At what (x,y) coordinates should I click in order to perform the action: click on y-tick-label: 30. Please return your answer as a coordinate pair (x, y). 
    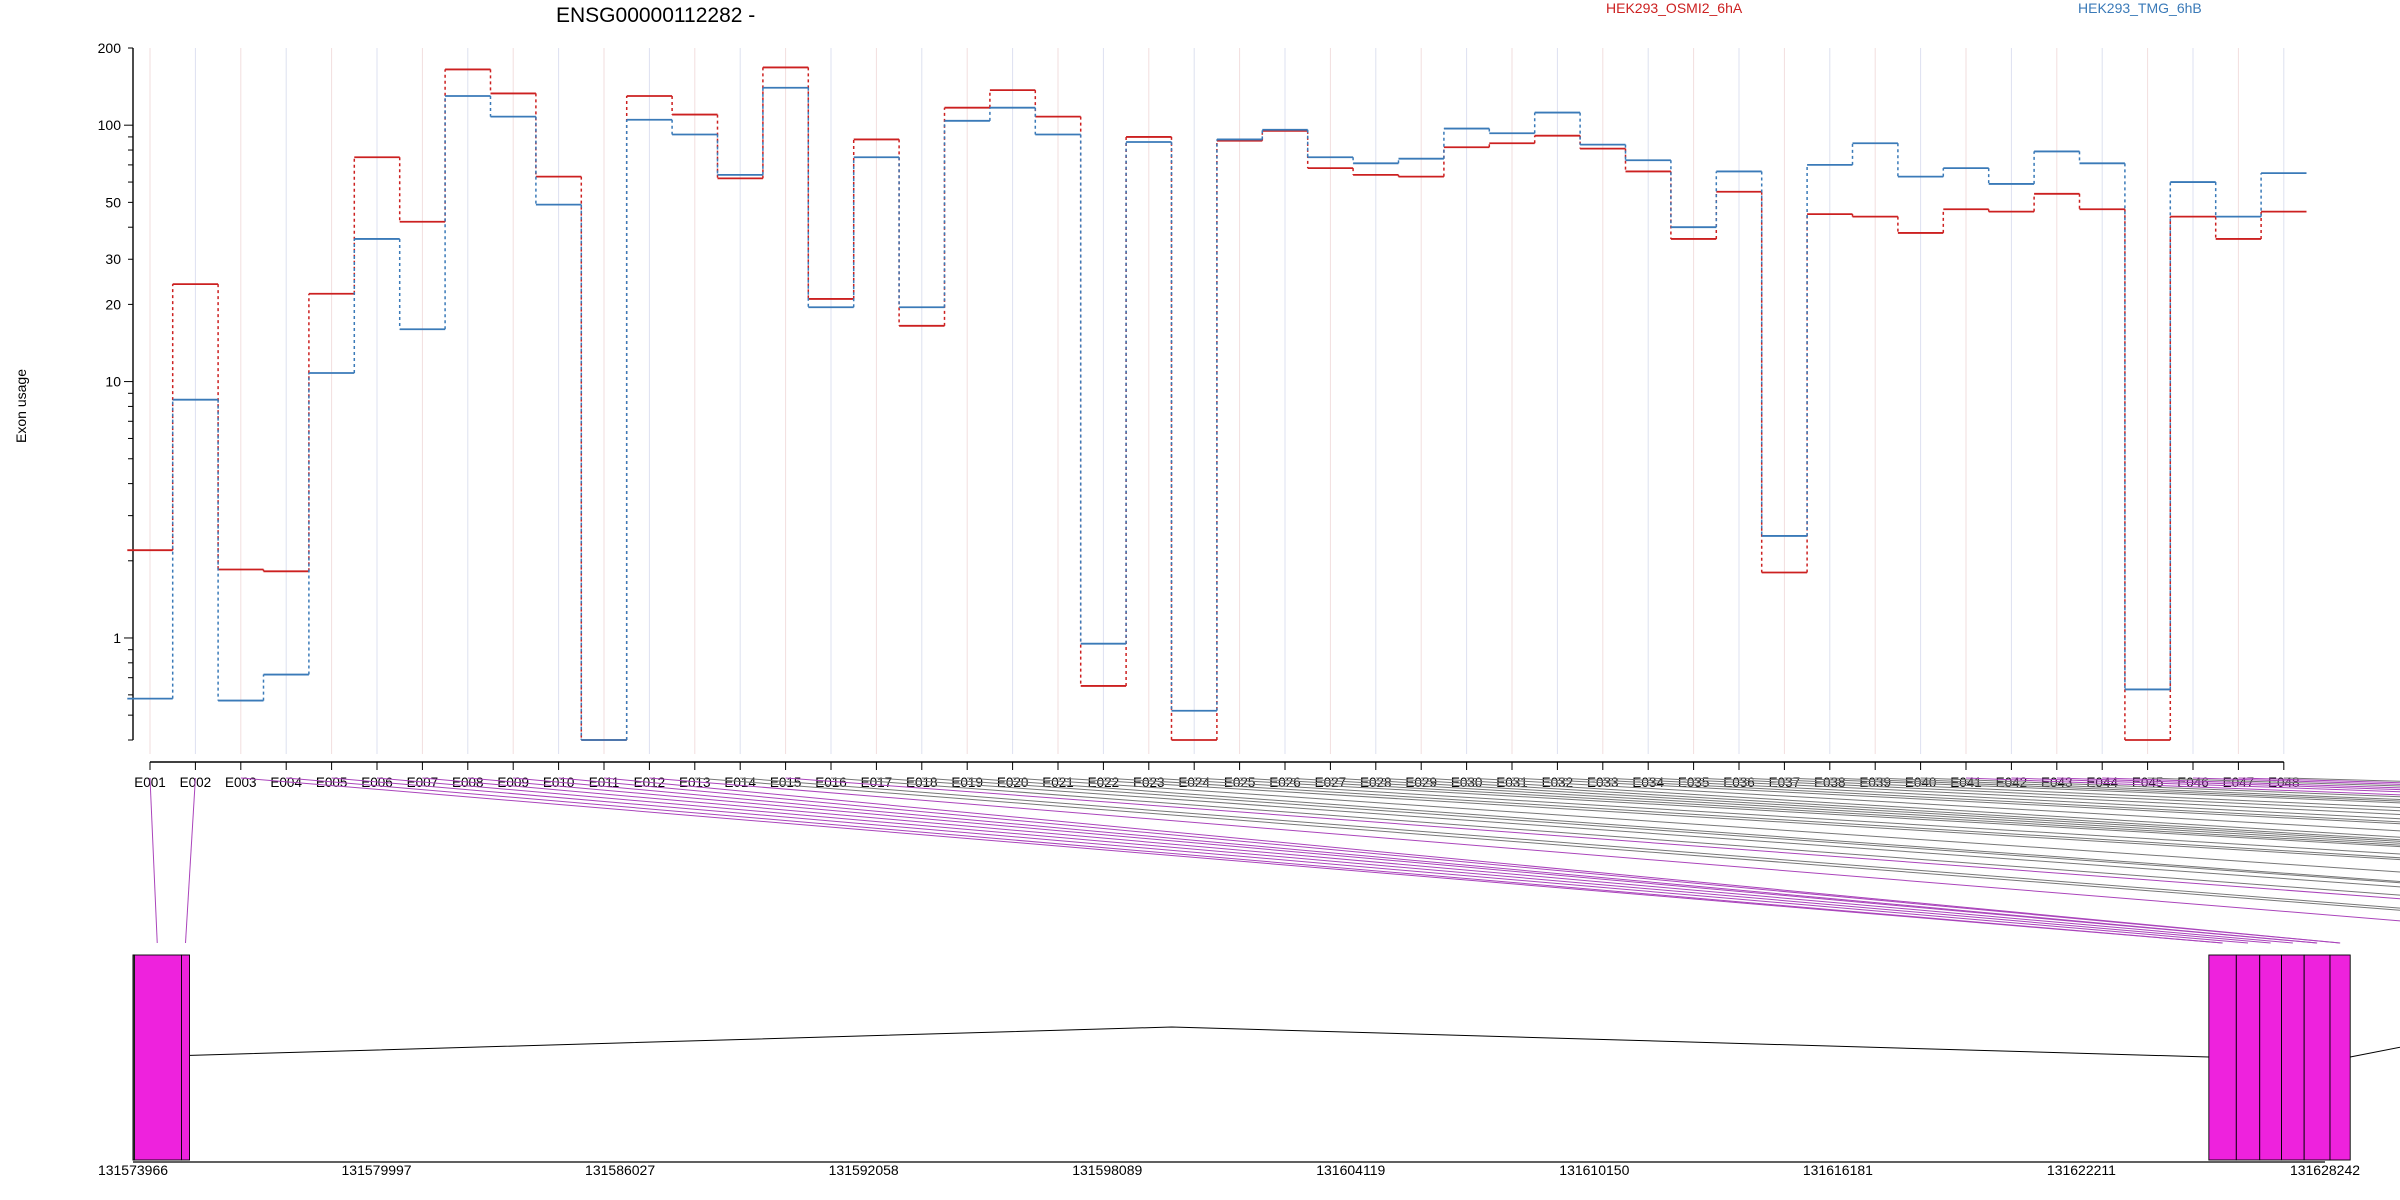
    Looking at the image, I should click on (113, 259).